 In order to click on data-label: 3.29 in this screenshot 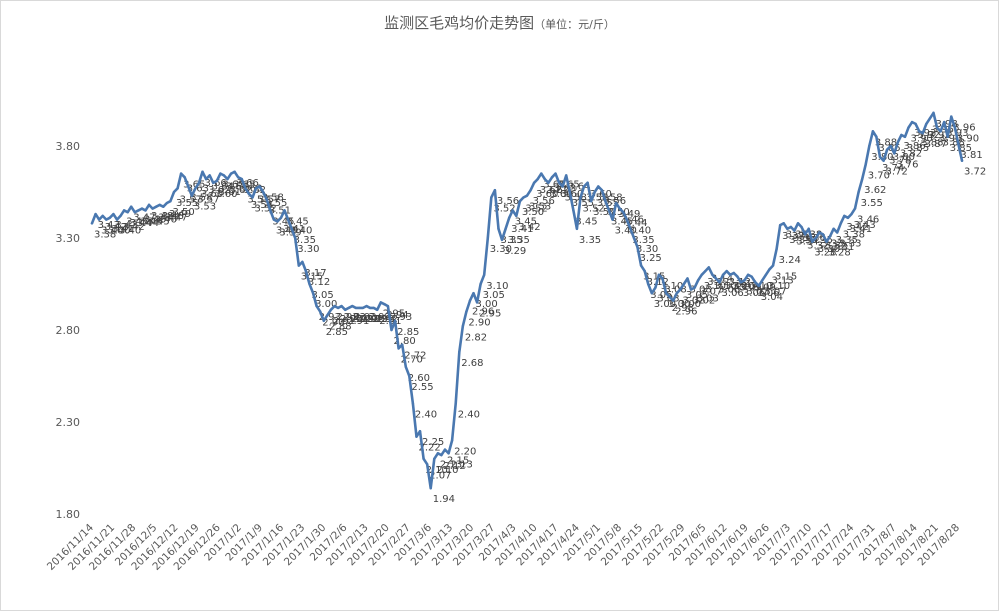, I will do `click(515, 251)`.